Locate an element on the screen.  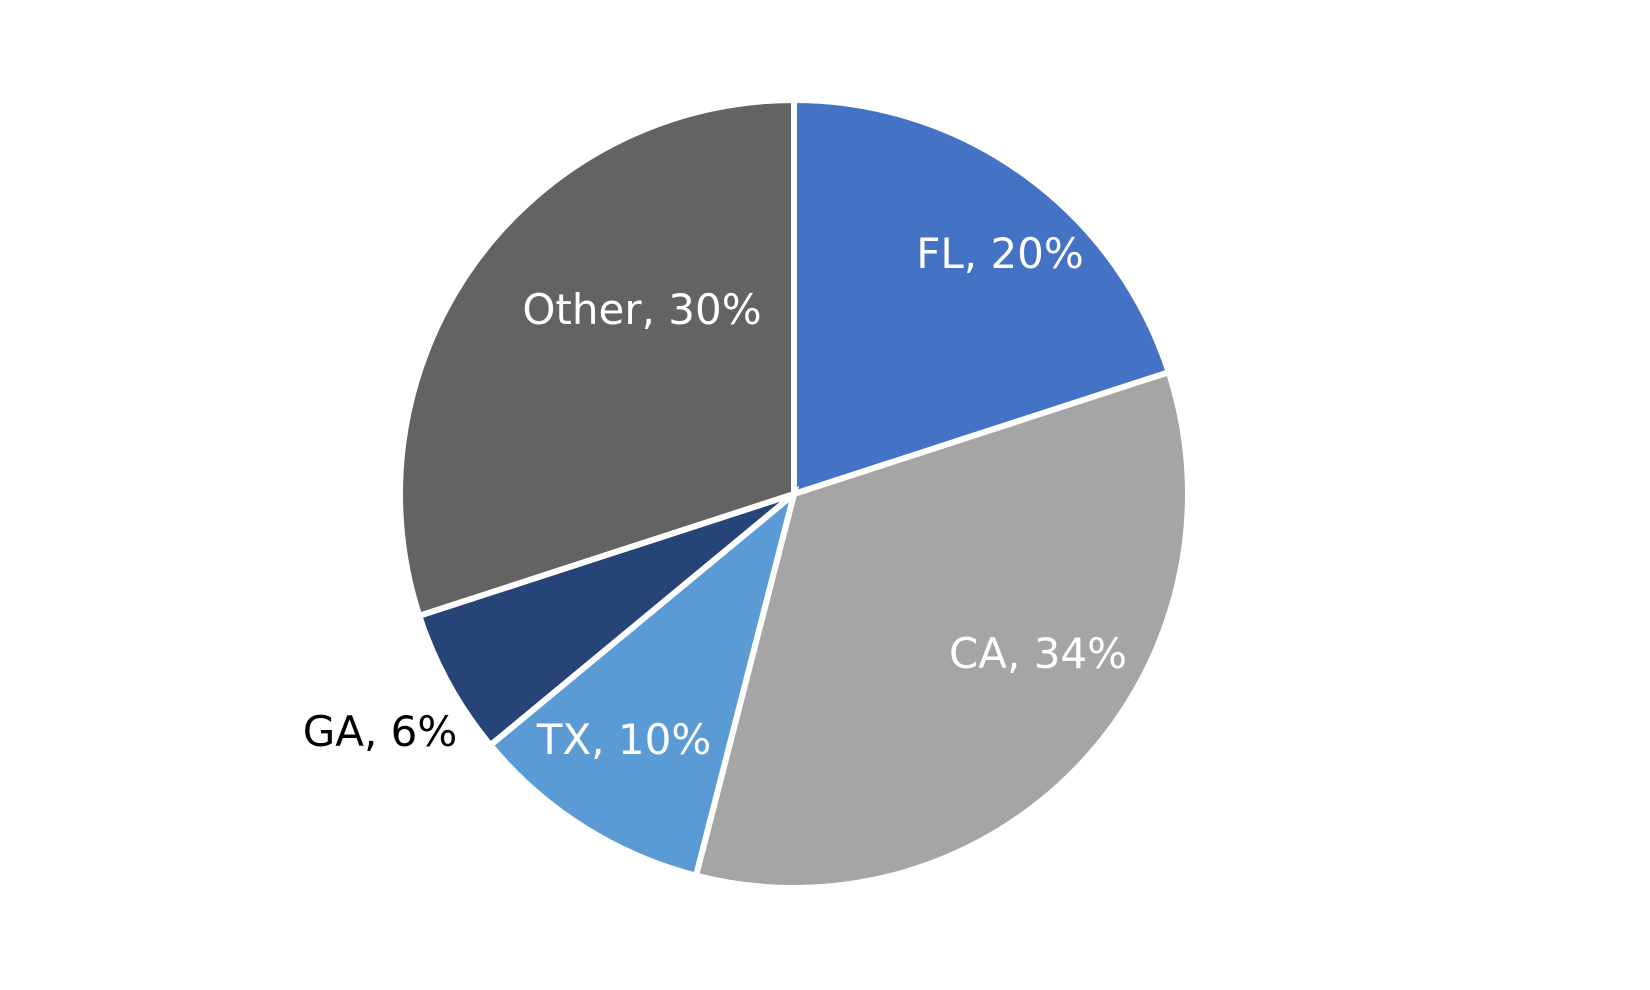
pie-label-other: Other, 30% is located at coordinates (641, 309).